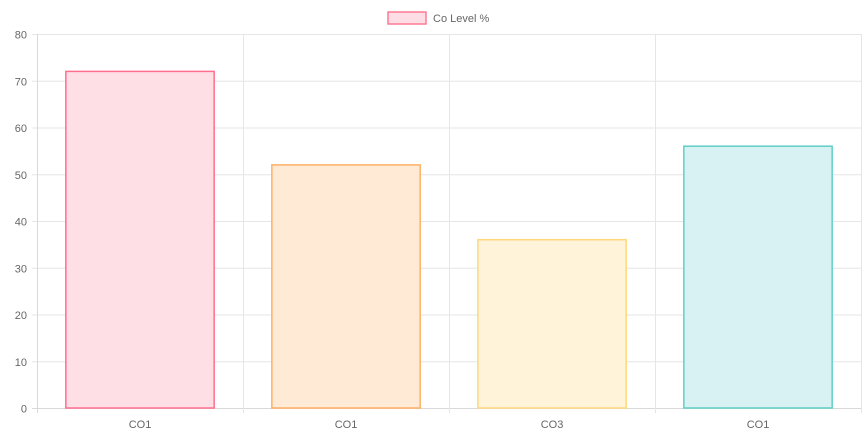 This screenshot has width=862, height=436. Describe the element at coordinates (21, 316) in the screenshot. I see `y-tick-label: 20` at that location.